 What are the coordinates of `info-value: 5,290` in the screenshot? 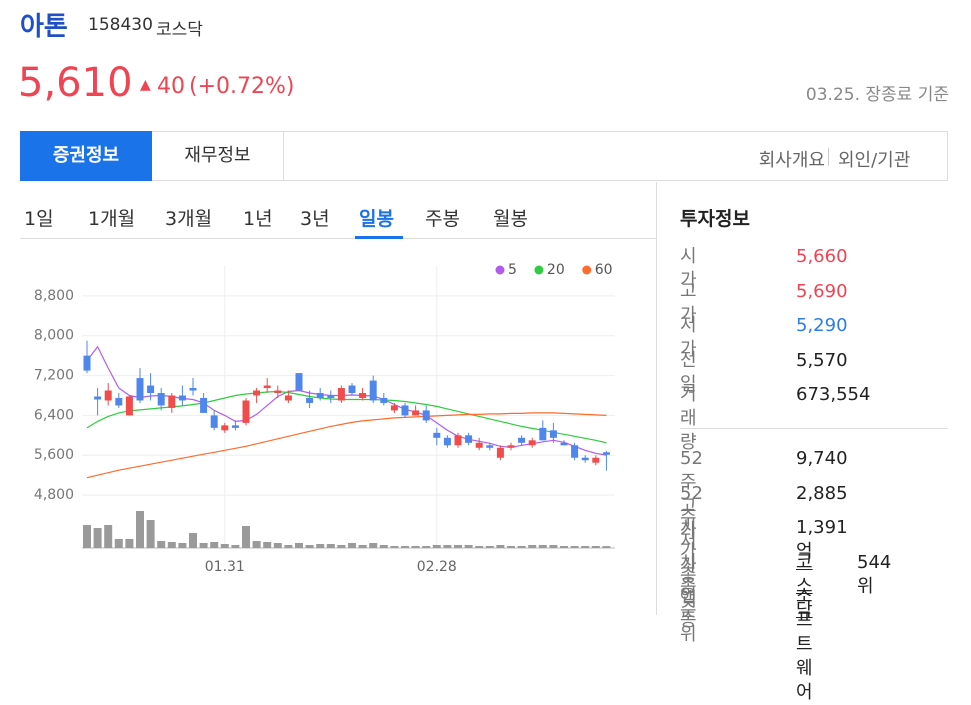 It's located at (822, 325).